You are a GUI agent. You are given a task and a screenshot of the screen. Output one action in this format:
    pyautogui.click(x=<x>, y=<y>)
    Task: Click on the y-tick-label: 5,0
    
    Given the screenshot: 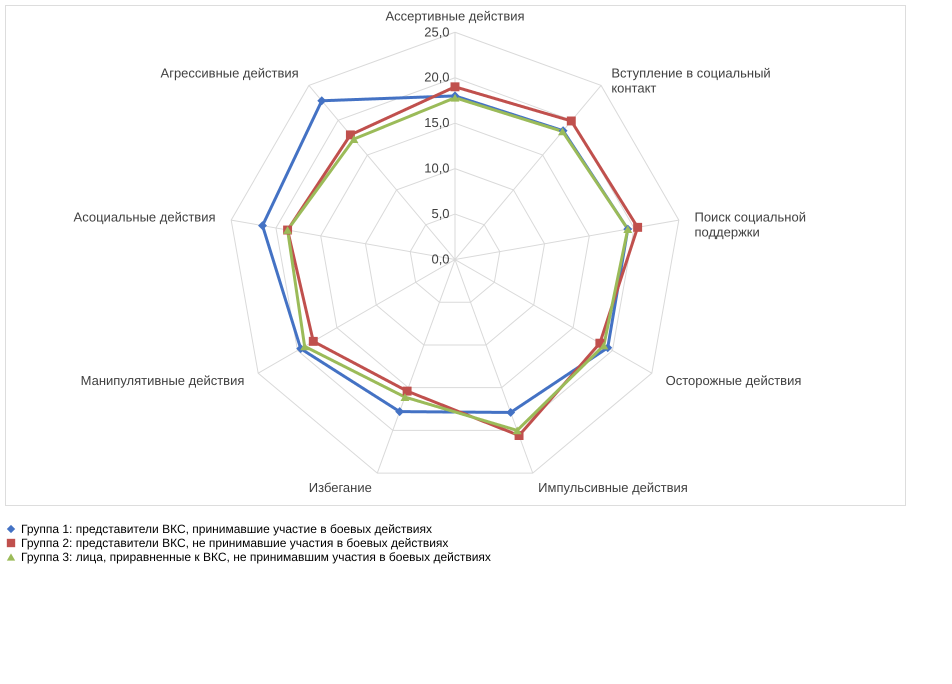 What is the action you would take?
    pyautogui.click(x=440, y=214)
    